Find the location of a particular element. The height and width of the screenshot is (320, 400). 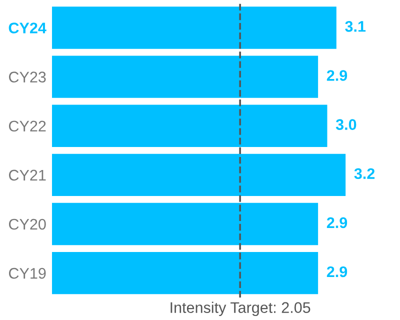

y-tick-label: CY22 is located at coordinates (27, 126).